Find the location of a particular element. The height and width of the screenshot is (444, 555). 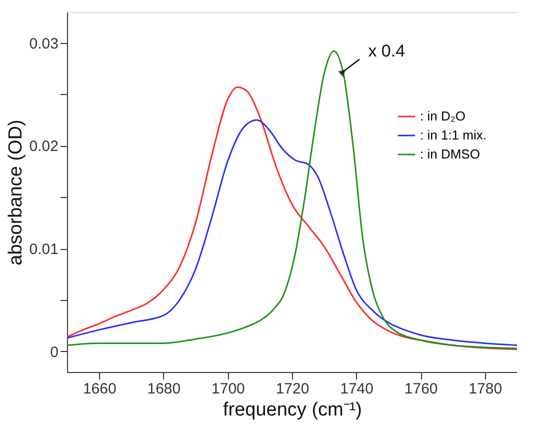

x-tick-label: 1680 is located at coordinates (164, 389).